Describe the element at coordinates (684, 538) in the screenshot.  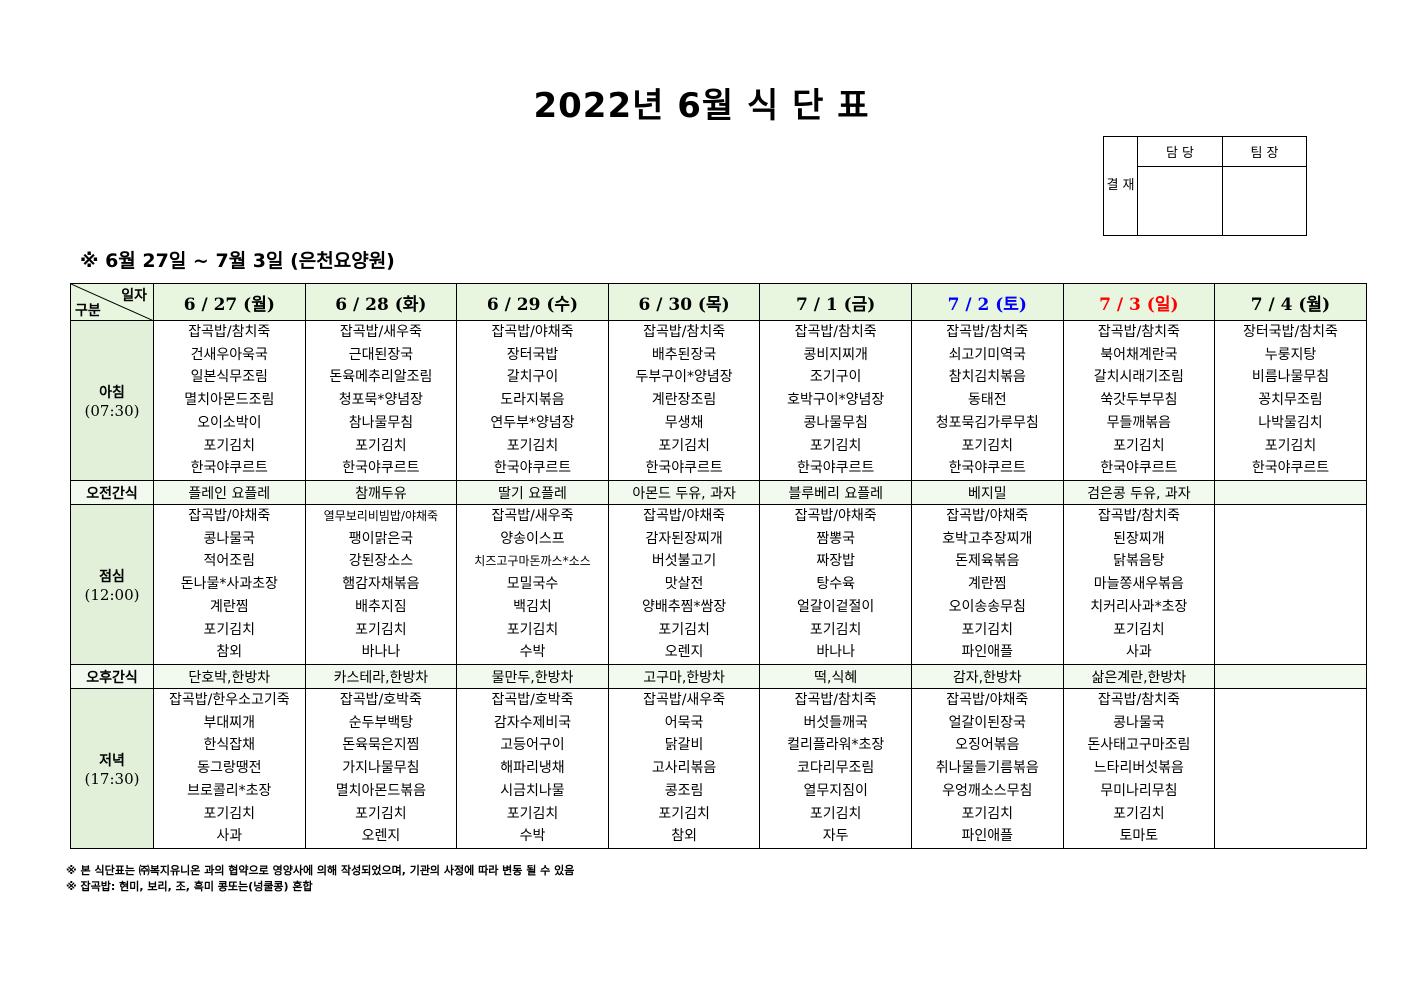
I see `menu-item: 감자된장찌개` at that location.